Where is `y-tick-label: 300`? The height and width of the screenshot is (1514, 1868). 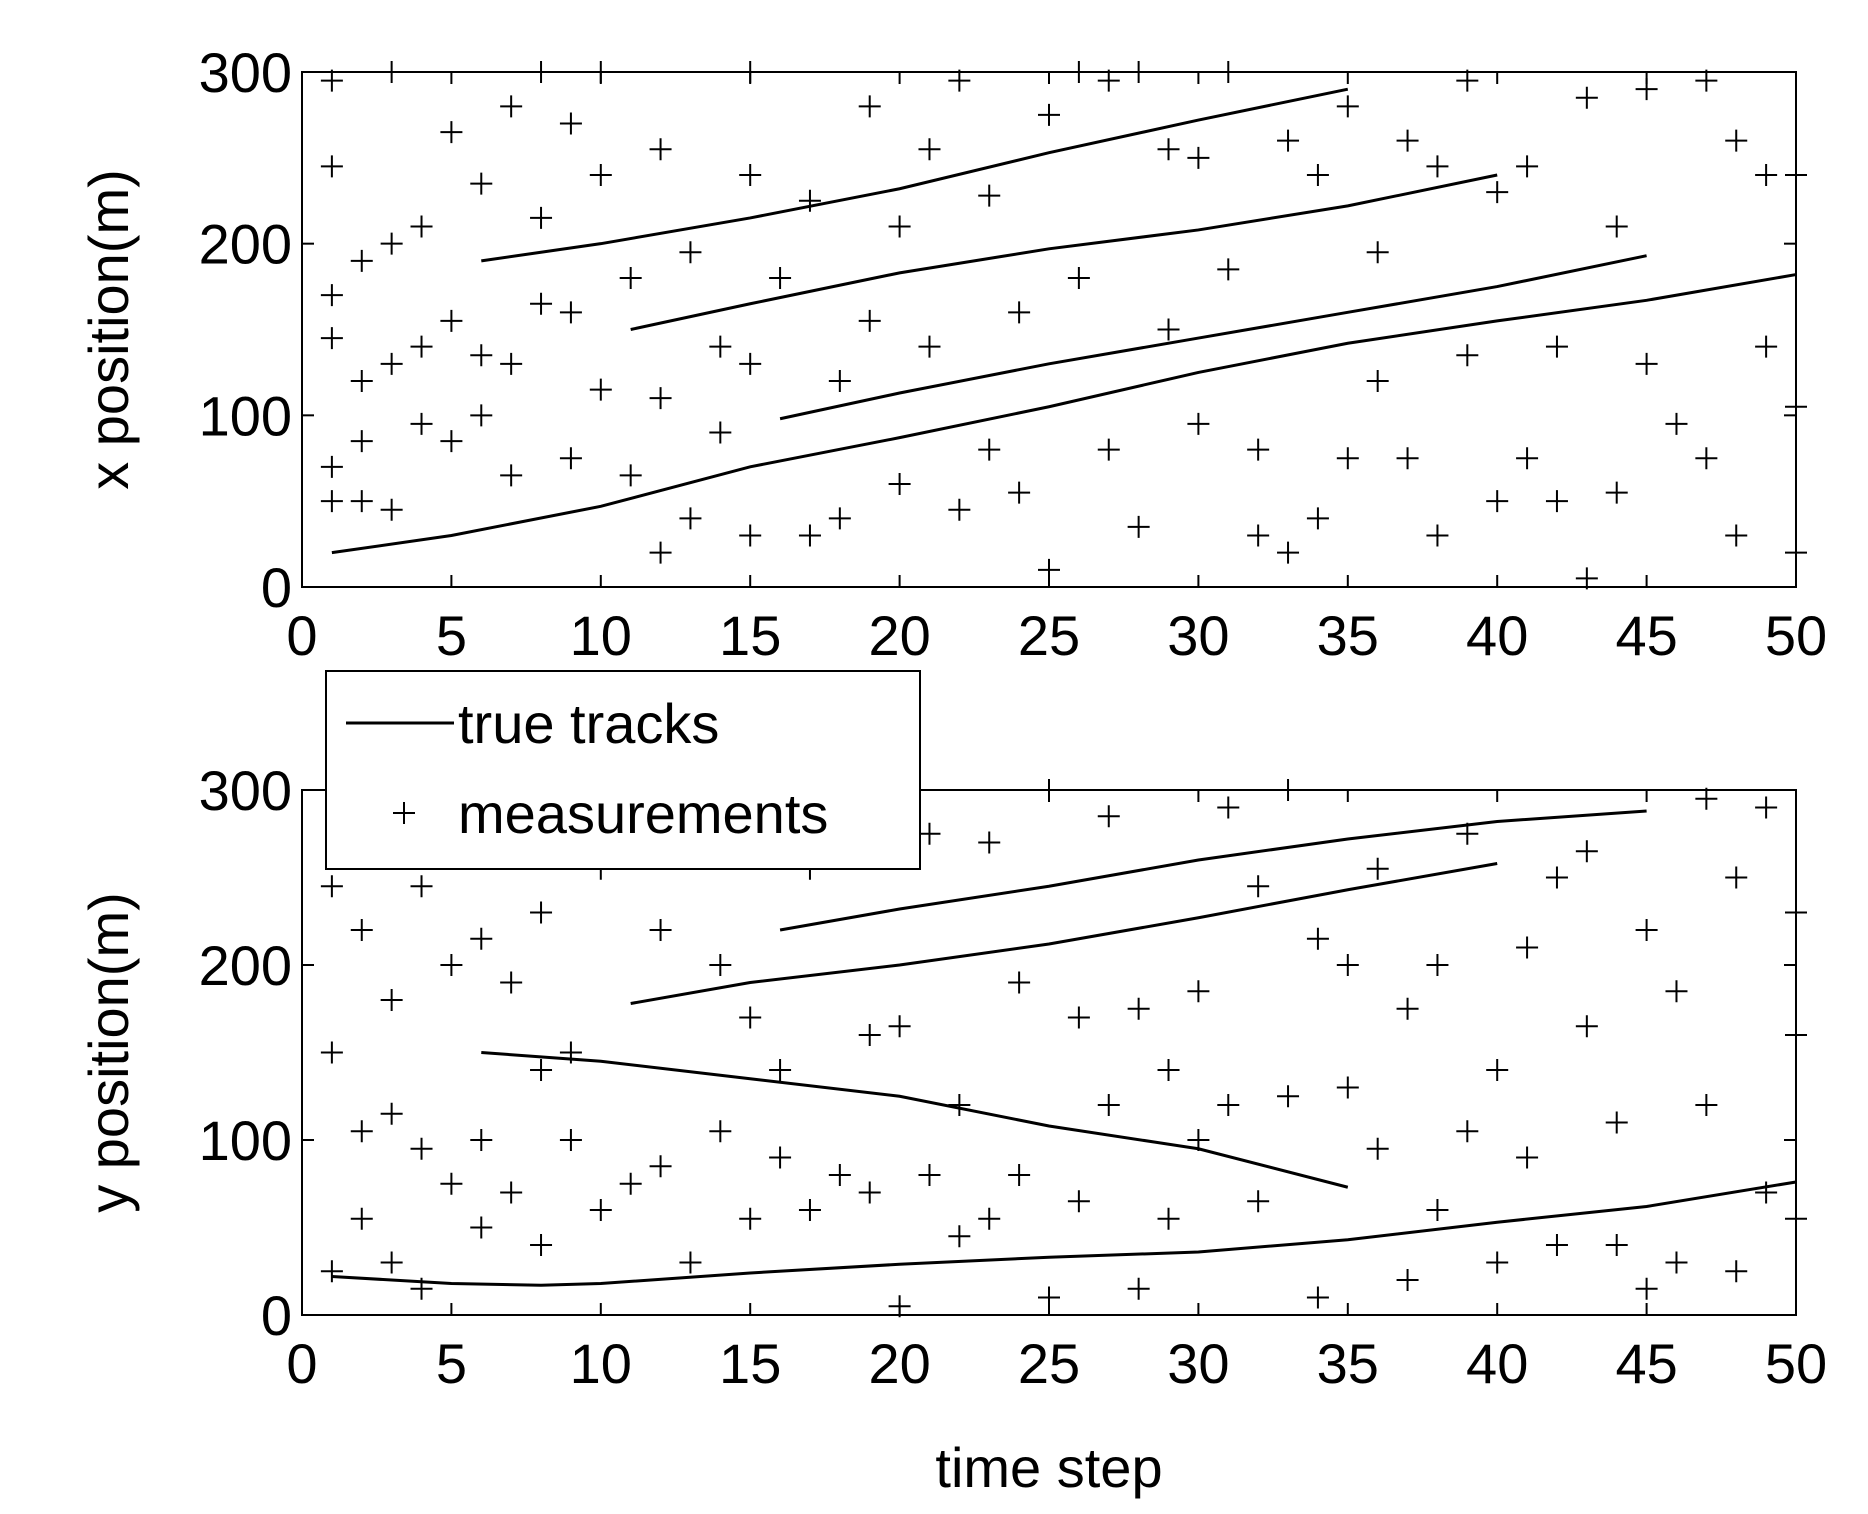 y-tick-label: 300 is located at coordinates (245, 72).